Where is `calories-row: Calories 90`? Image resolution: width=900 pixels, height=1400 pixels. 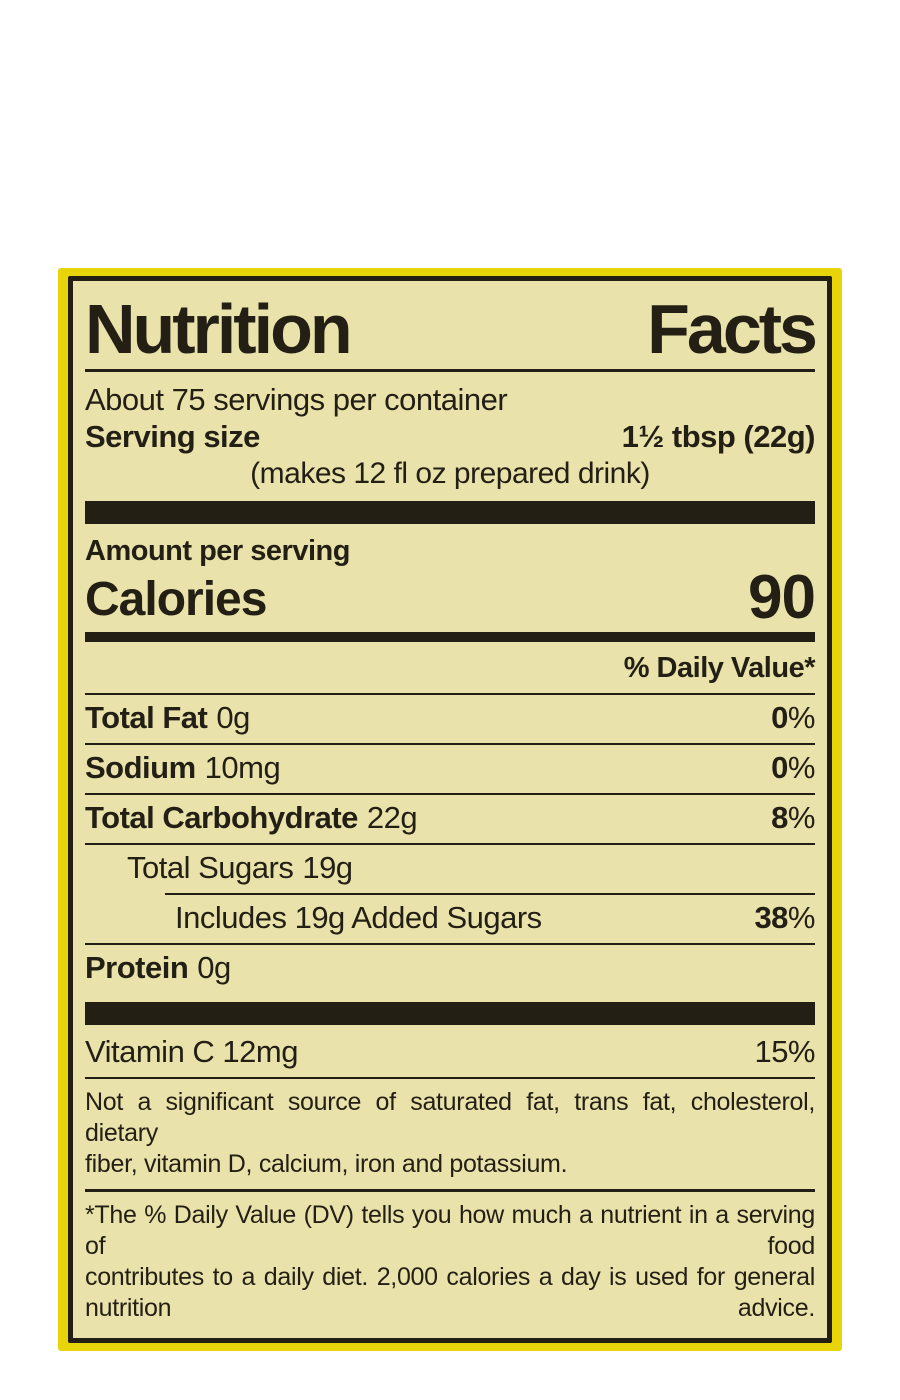 calories-row: Calories 90 is located at coordinates (450, 598).